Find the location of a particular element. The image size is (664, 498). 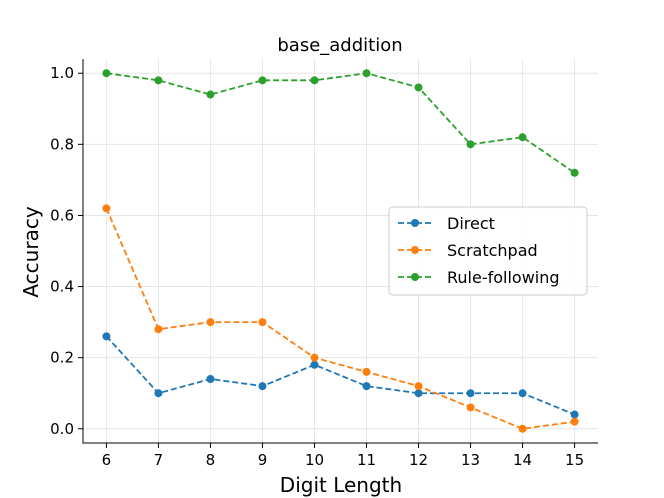

series-direct is located at coordinates (340, 375).